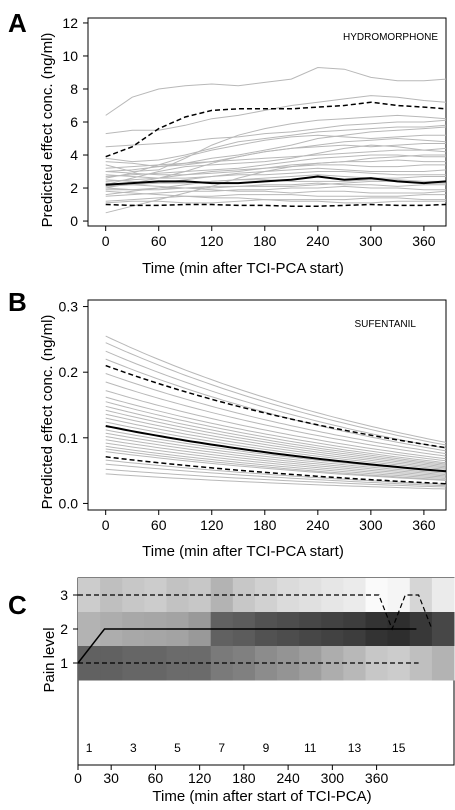  I want to click on panel-a-letter: A, so click(17, 23).